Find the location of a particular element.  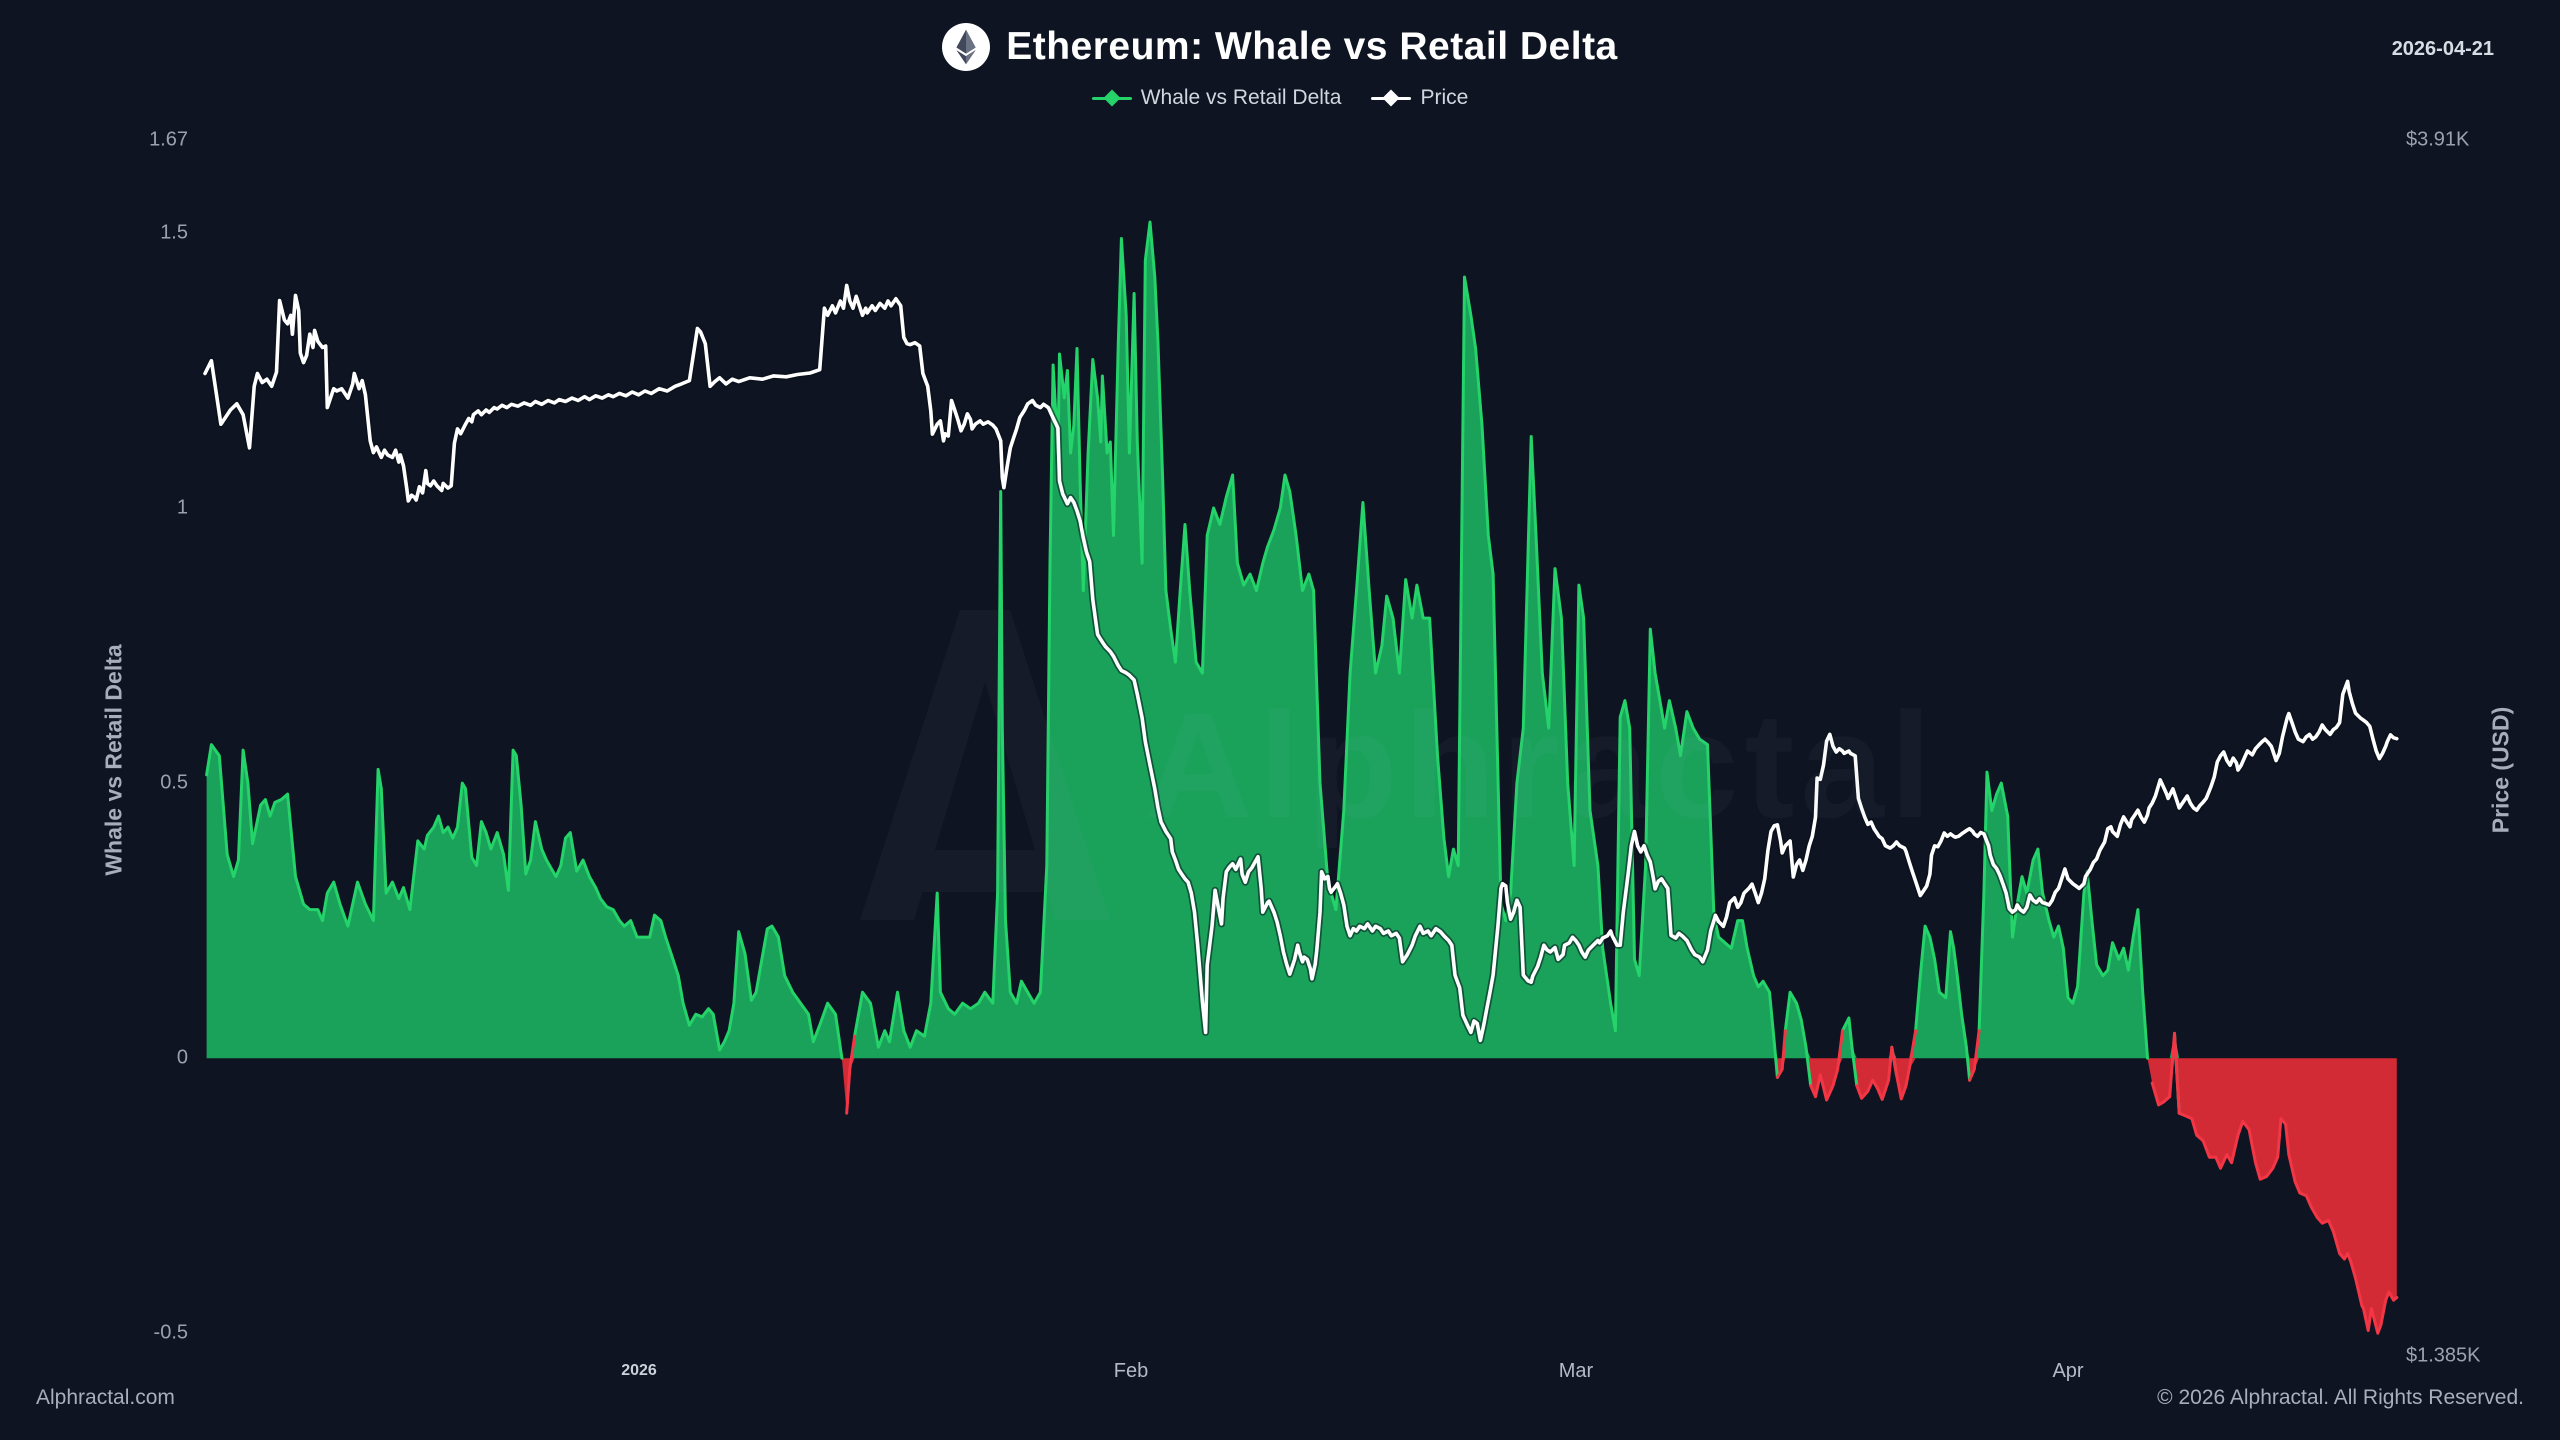

legend-item-delta: Whale vs Retail Delta is located at coordinates (1216, 98).